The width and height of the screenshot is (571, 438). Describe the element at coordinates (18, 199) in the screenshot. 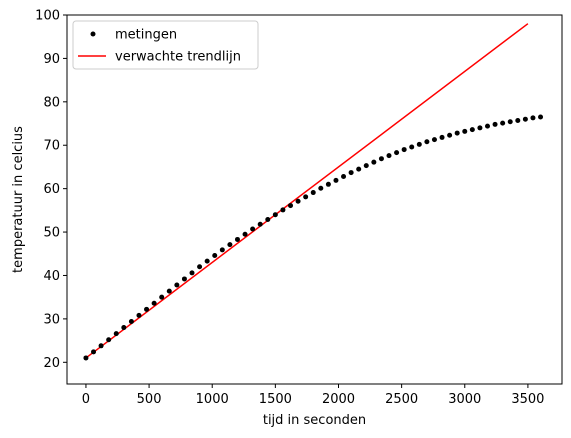

I see `y-axis-label: temperatuur in celcius` at that location.